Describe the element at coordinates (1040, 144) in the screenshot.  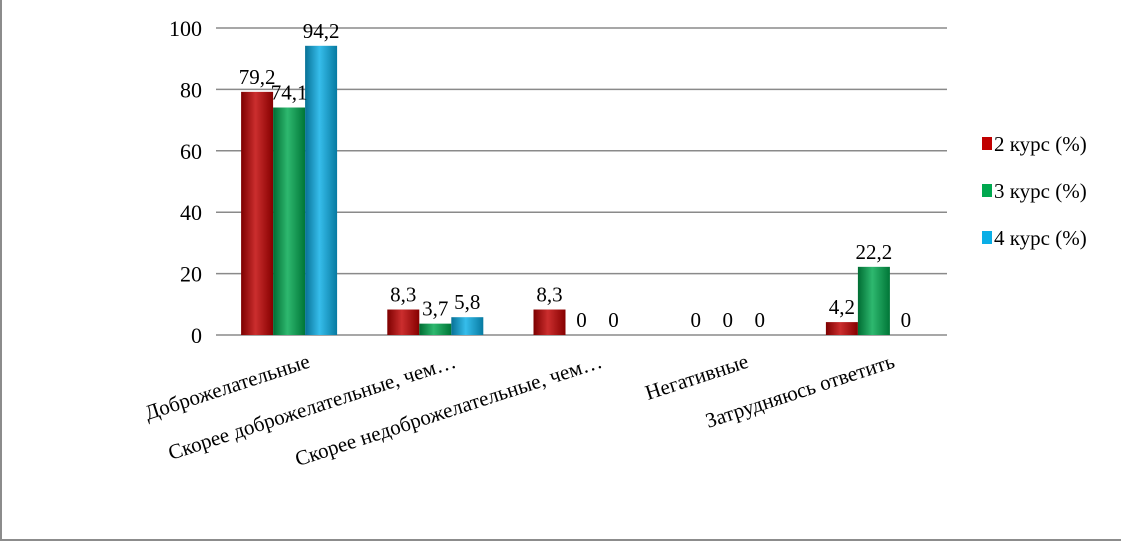
I see `legend-label: 2 курс (%)` at that location.